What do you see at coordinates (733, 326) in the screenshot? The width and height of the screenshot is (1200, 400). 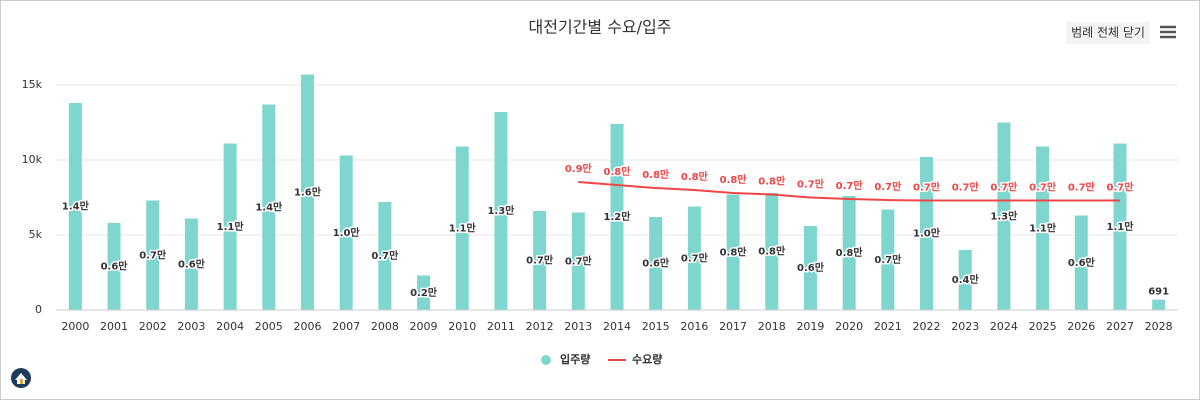 I see `x-tick-label: 2017` at bounding box center [733, 326].